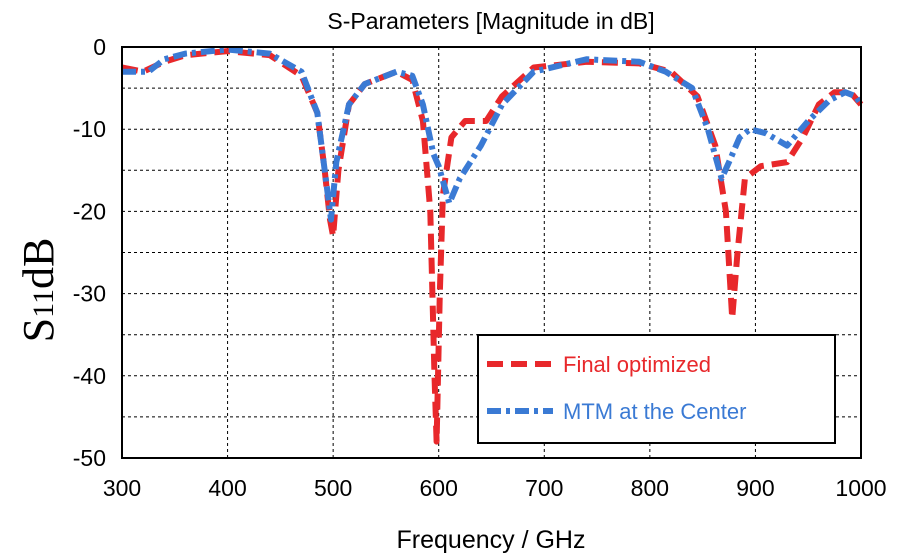  Describe the element at coordinates (333, 488) in the screenshot. I see `x-tick-label: 500` at that location.